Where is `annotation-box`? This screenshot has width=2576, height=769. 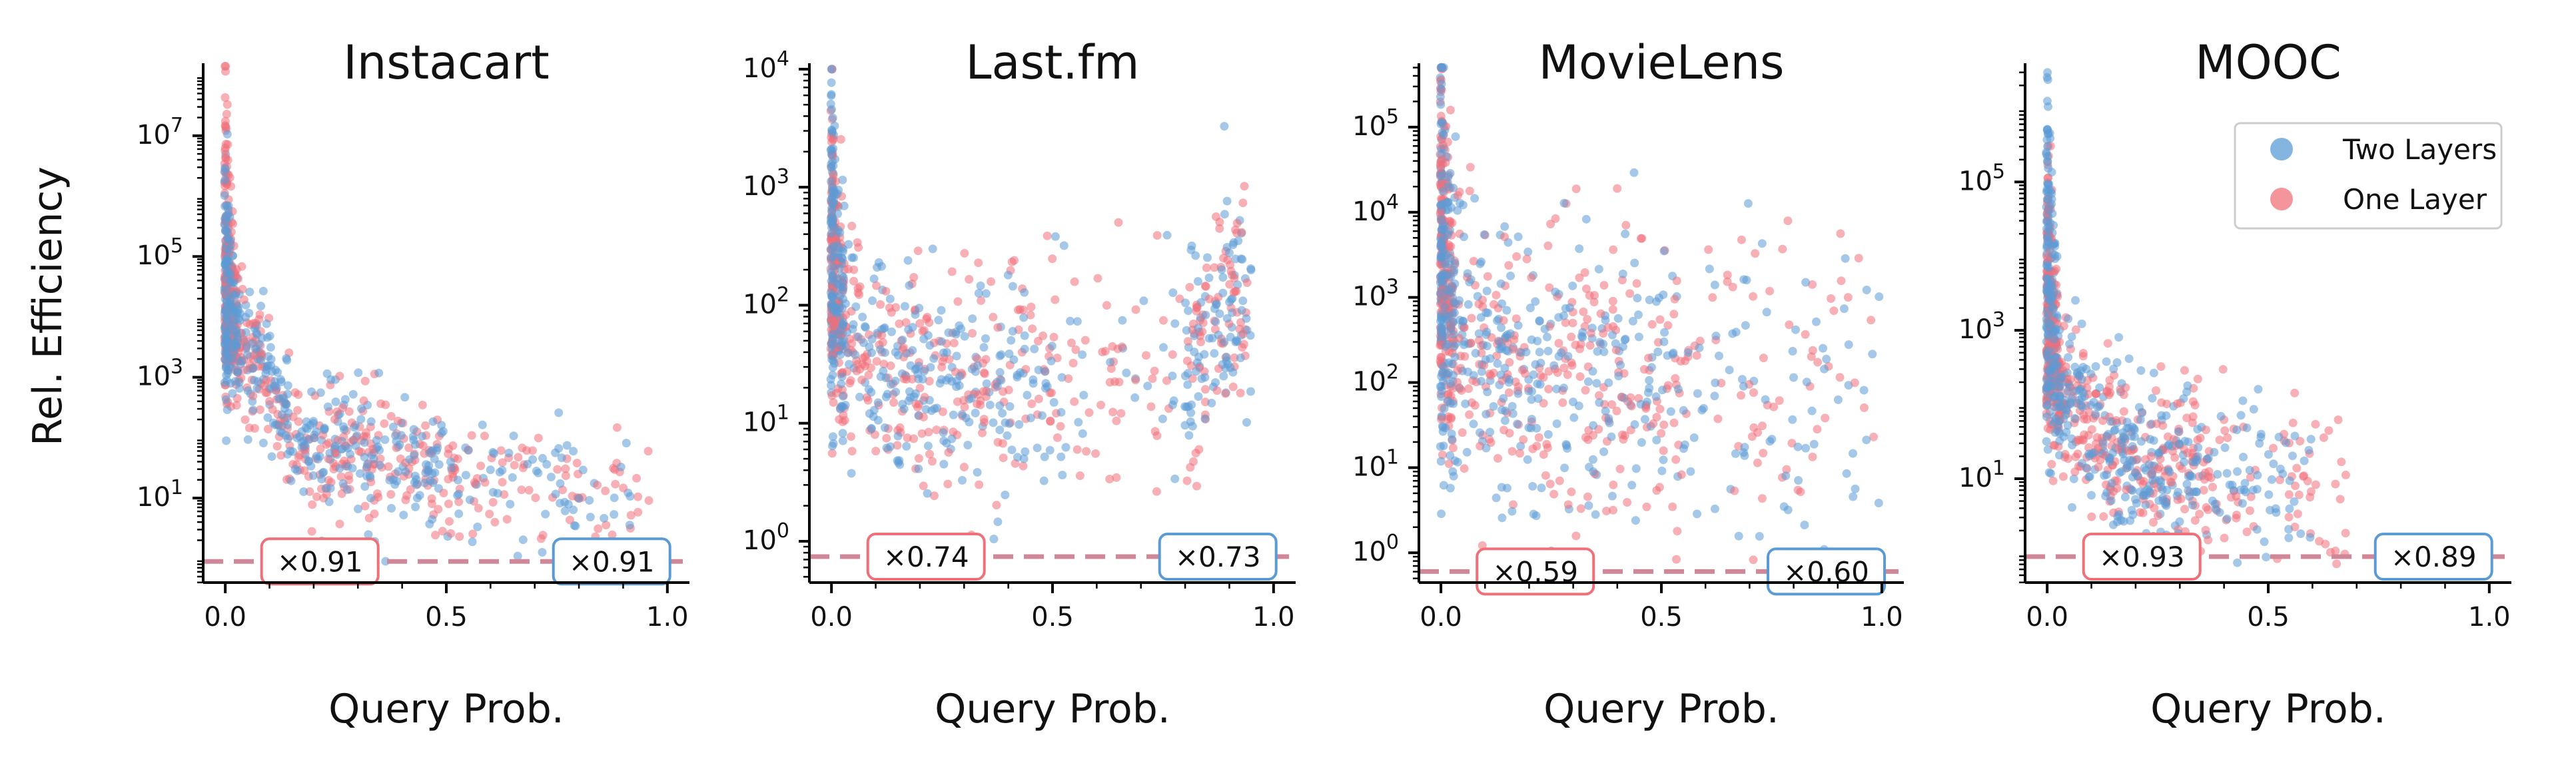
annotation-box is located at coordinates (320, 561).